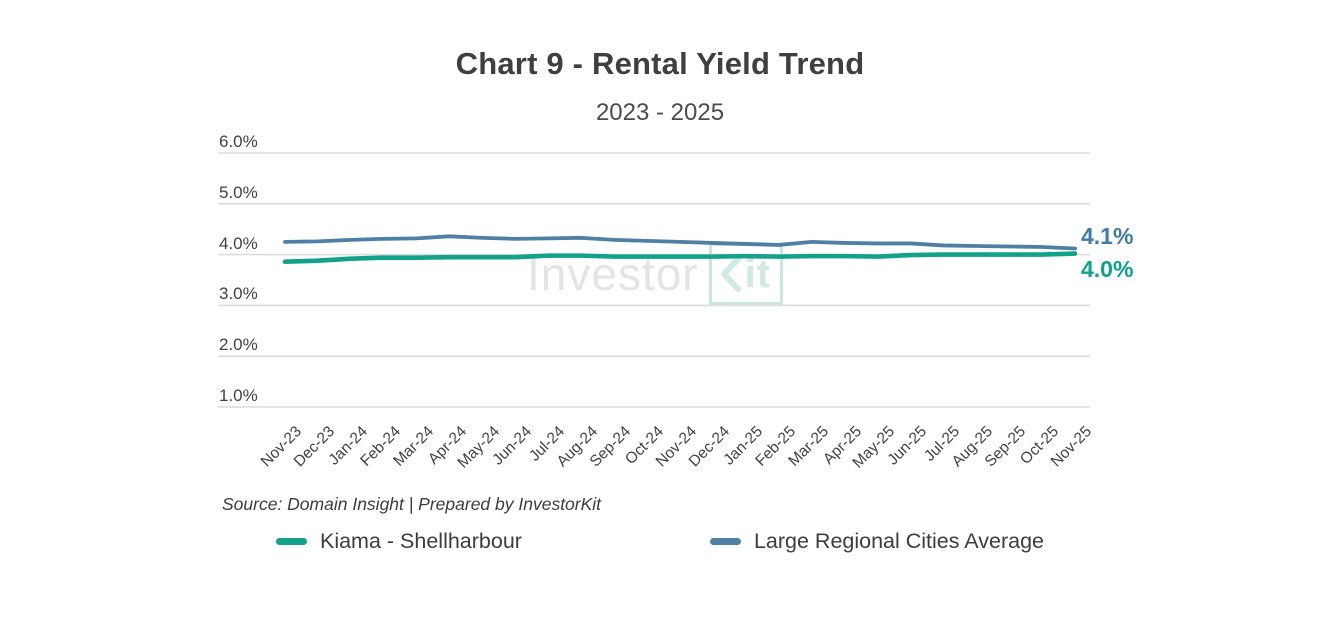 This screenshot has height=640, width=1320. Describe the element at coordinates (680, 258) in the screenshot. I see `series-line-kiama` at that location.